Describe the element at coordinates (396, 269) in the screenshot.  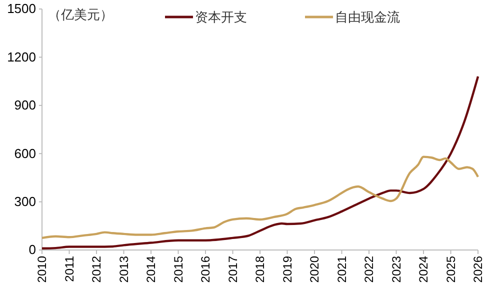
I see `x-tick-label: 2023` at that location.